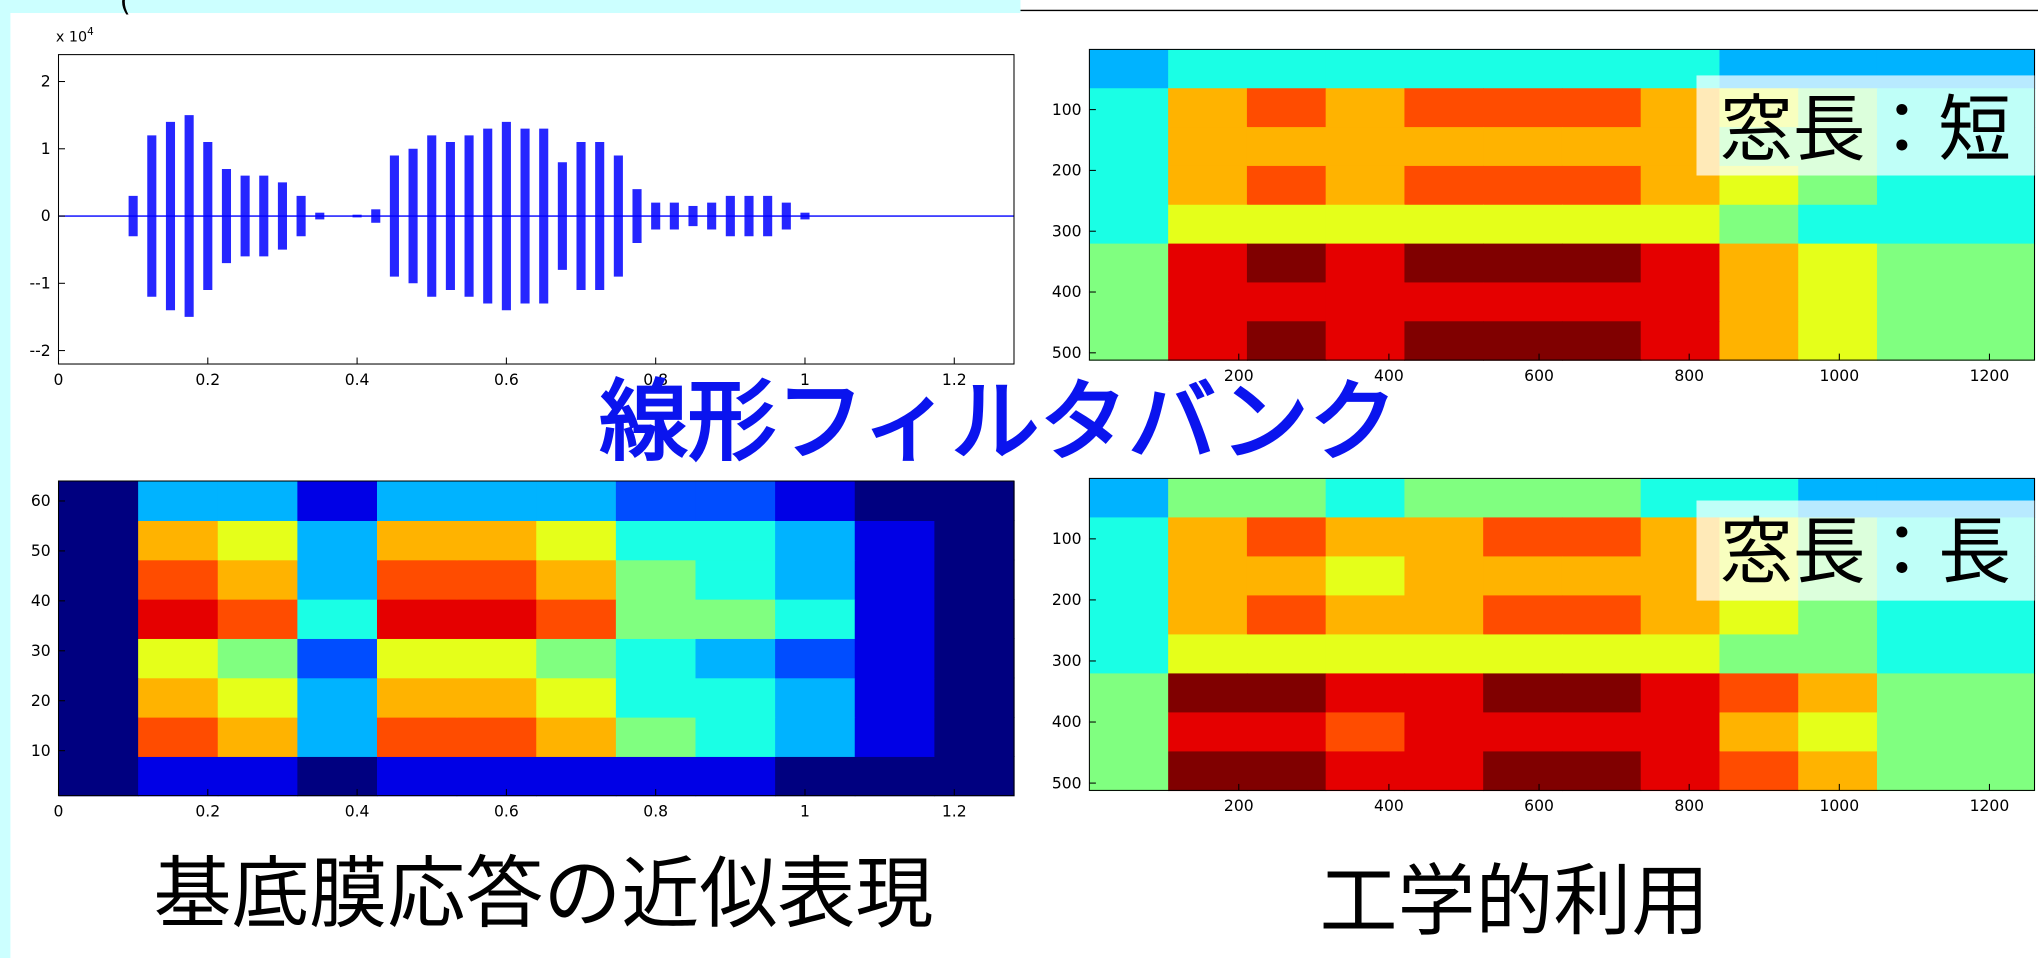  What do you see at coordinates (46, 216) in the screenshot?
I see `y-tick-label: 0` at bounding box center [46, 216].